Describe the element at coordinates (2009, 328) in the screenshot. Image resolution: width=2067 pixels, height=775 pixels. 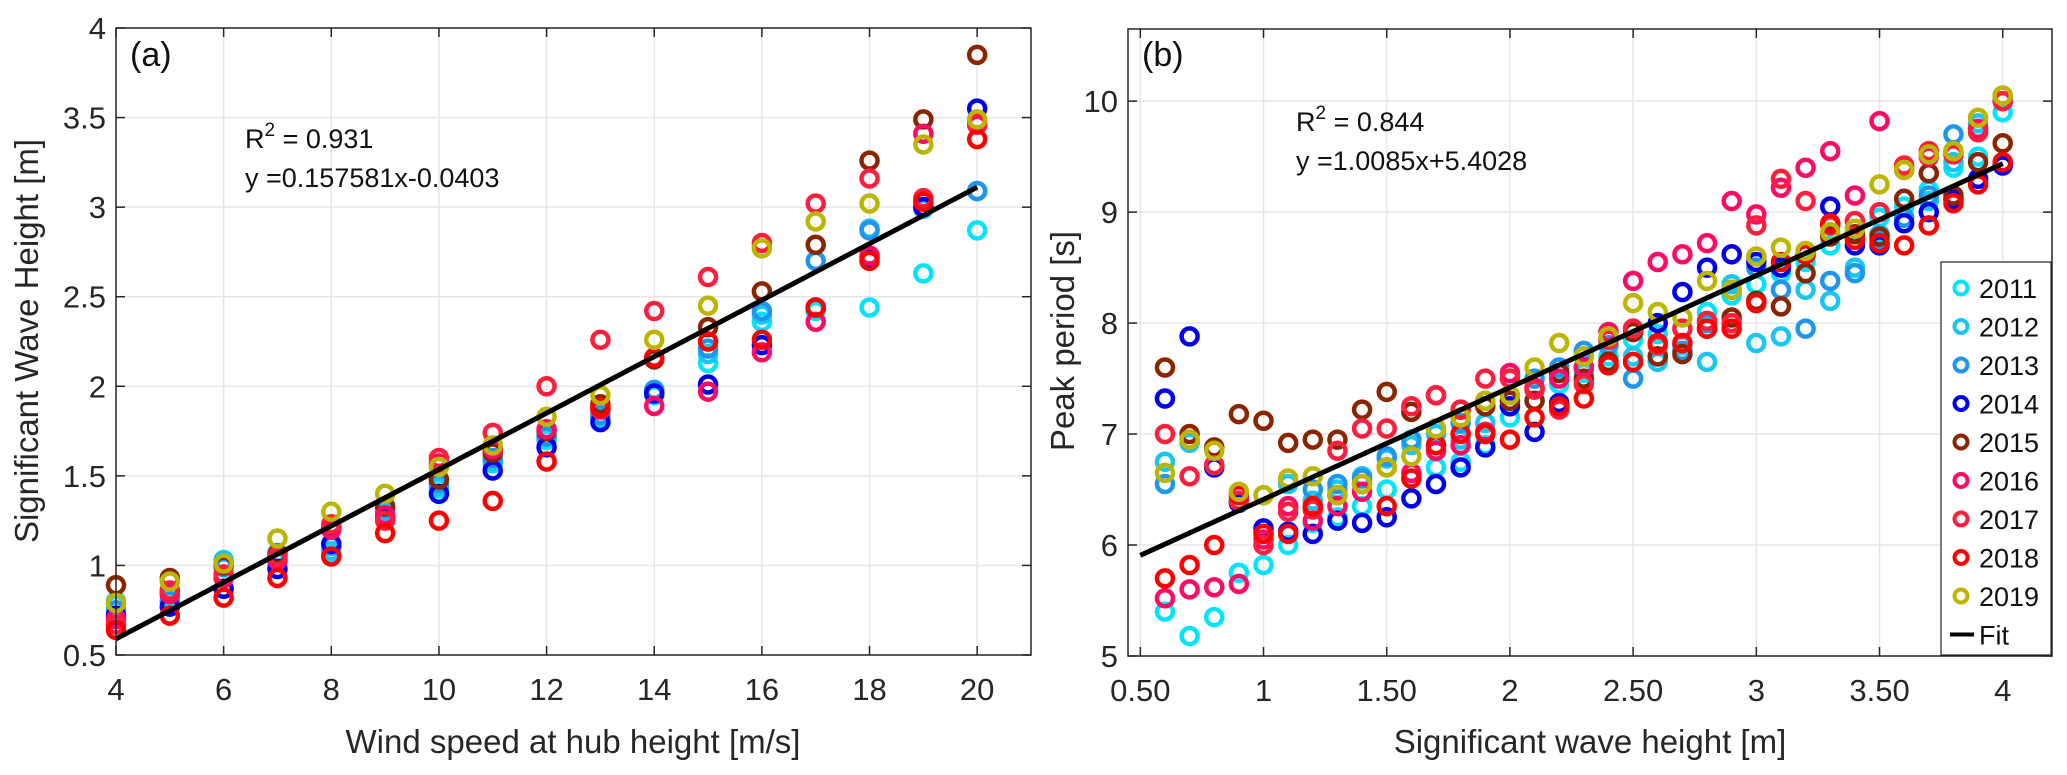
I see `legend-label: 2012` at that location.